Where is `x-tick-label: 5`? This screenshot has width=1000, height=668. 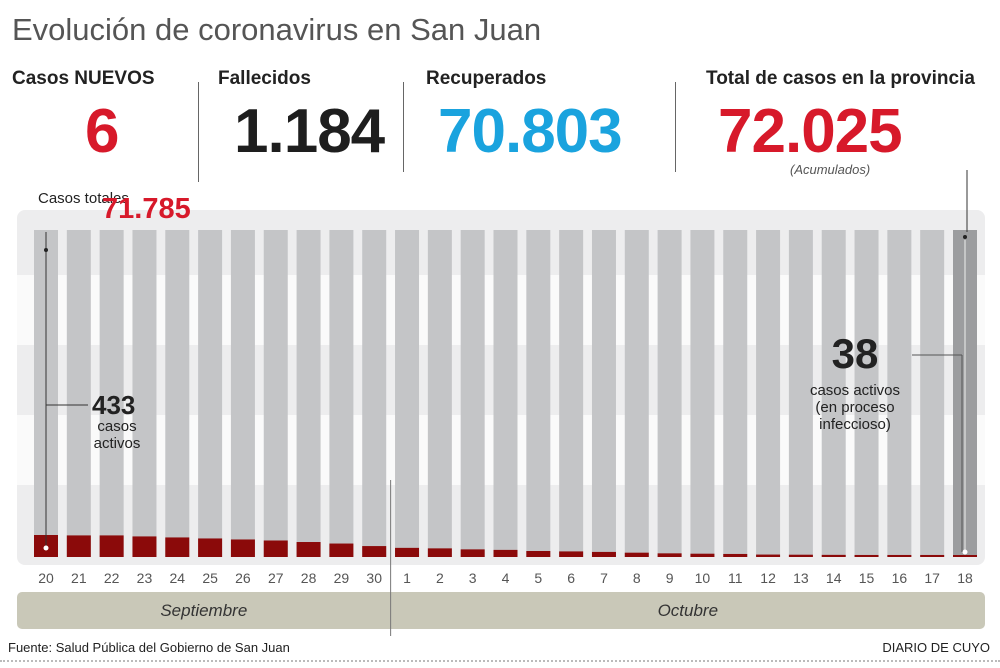 x-tick-label: 5 is located at coordinates (538, 578).